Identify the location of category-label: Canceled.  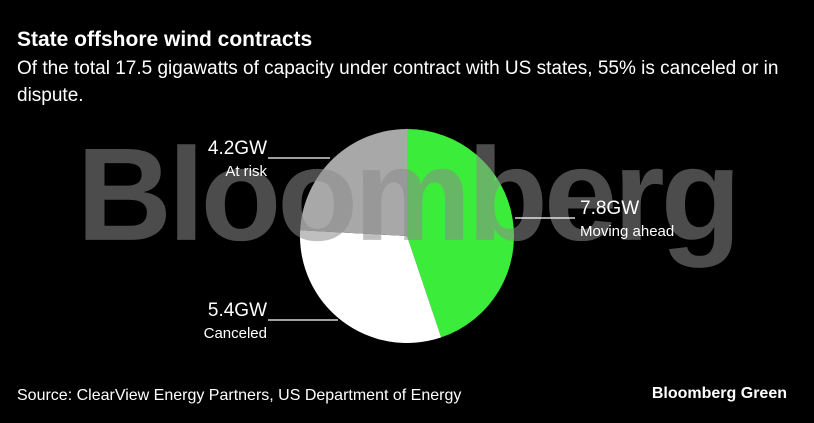
(235, 333).